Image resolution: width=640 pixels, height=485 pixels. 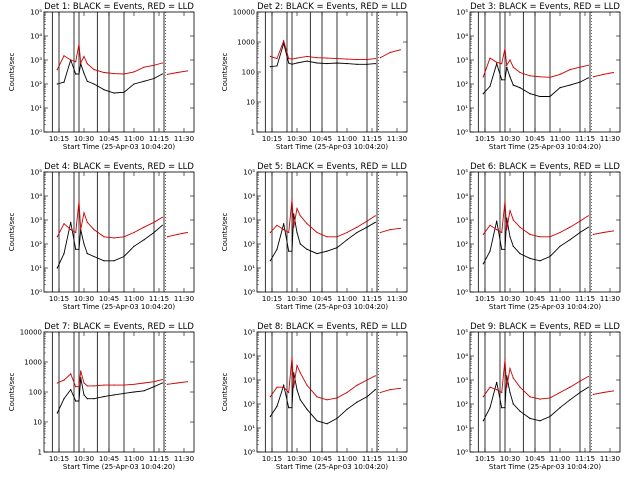 I want to click on y-tick-label: 10³, so click(x=462, y=221).